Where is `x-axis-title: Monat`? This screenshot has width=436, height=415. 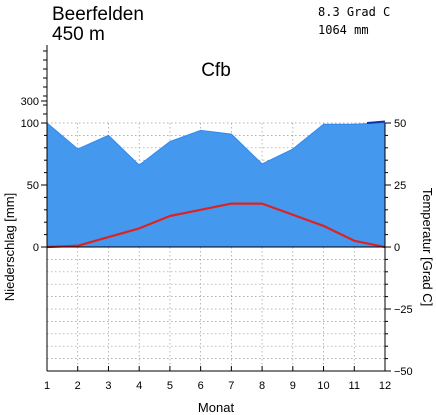 x-axis-title: Monat is located at coordinates (216, 407).